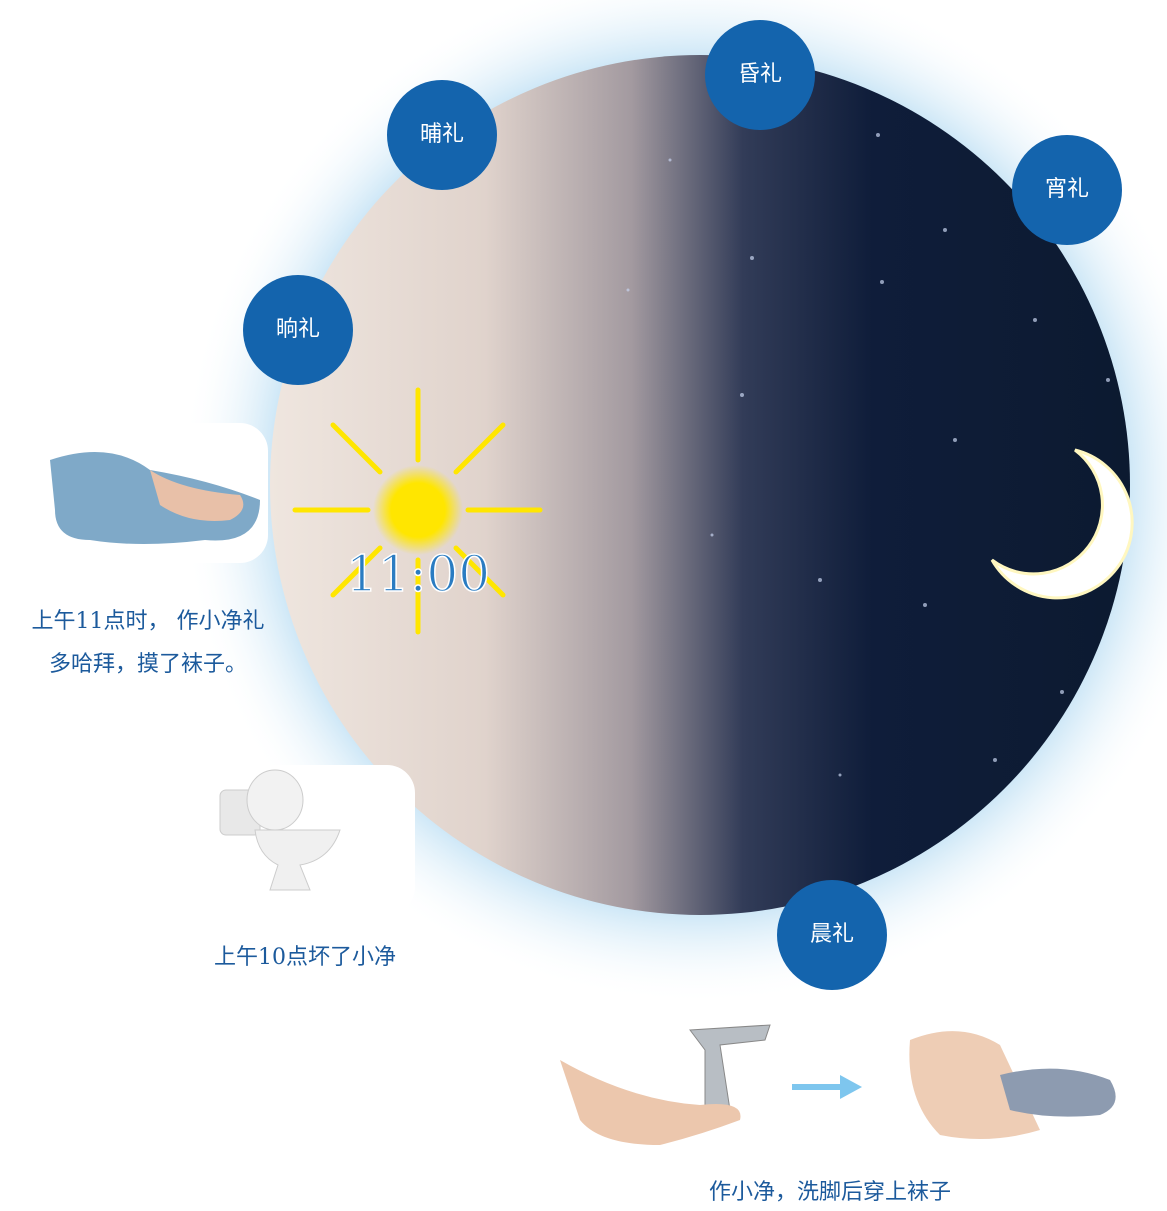  What do you see at coordinates (1008, 1075) in the screenshot?
I see `sock-photo` at bounding box center [1008, 1075].